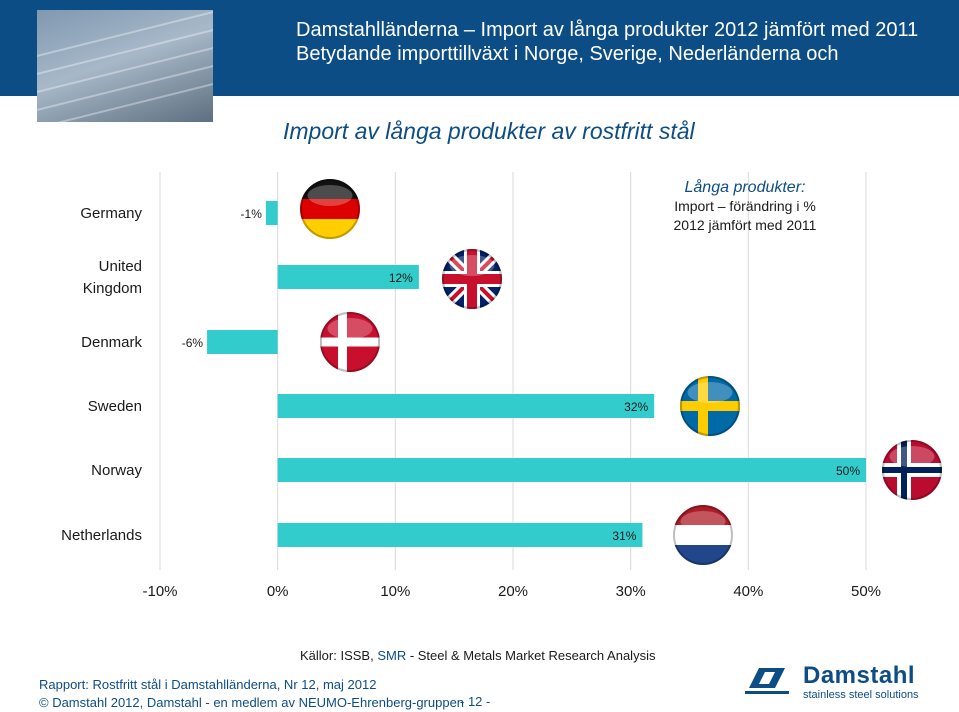  What do you see at coordinates (339, 655) in the screenshot?
I see `source-prefix: Källor: ISSB,` at bounding box center [339, 655].